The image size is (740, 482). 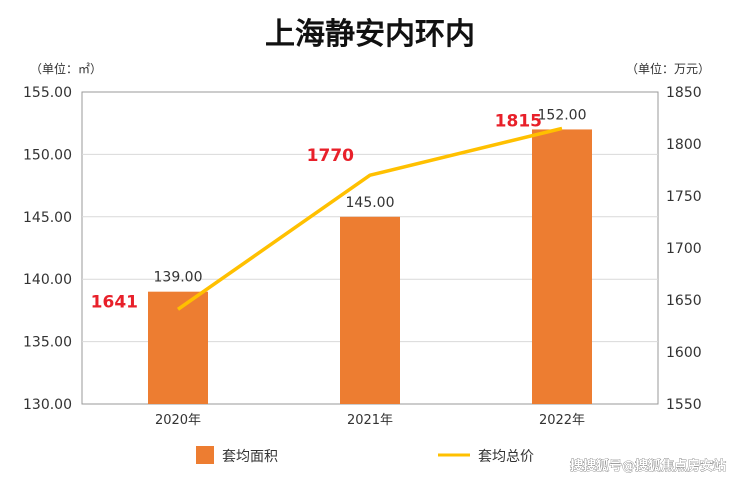 What do you see at coordinates (114, 302) in the screenshot?
I see `line-value-label: 1641` at bounding box center [114, 302].